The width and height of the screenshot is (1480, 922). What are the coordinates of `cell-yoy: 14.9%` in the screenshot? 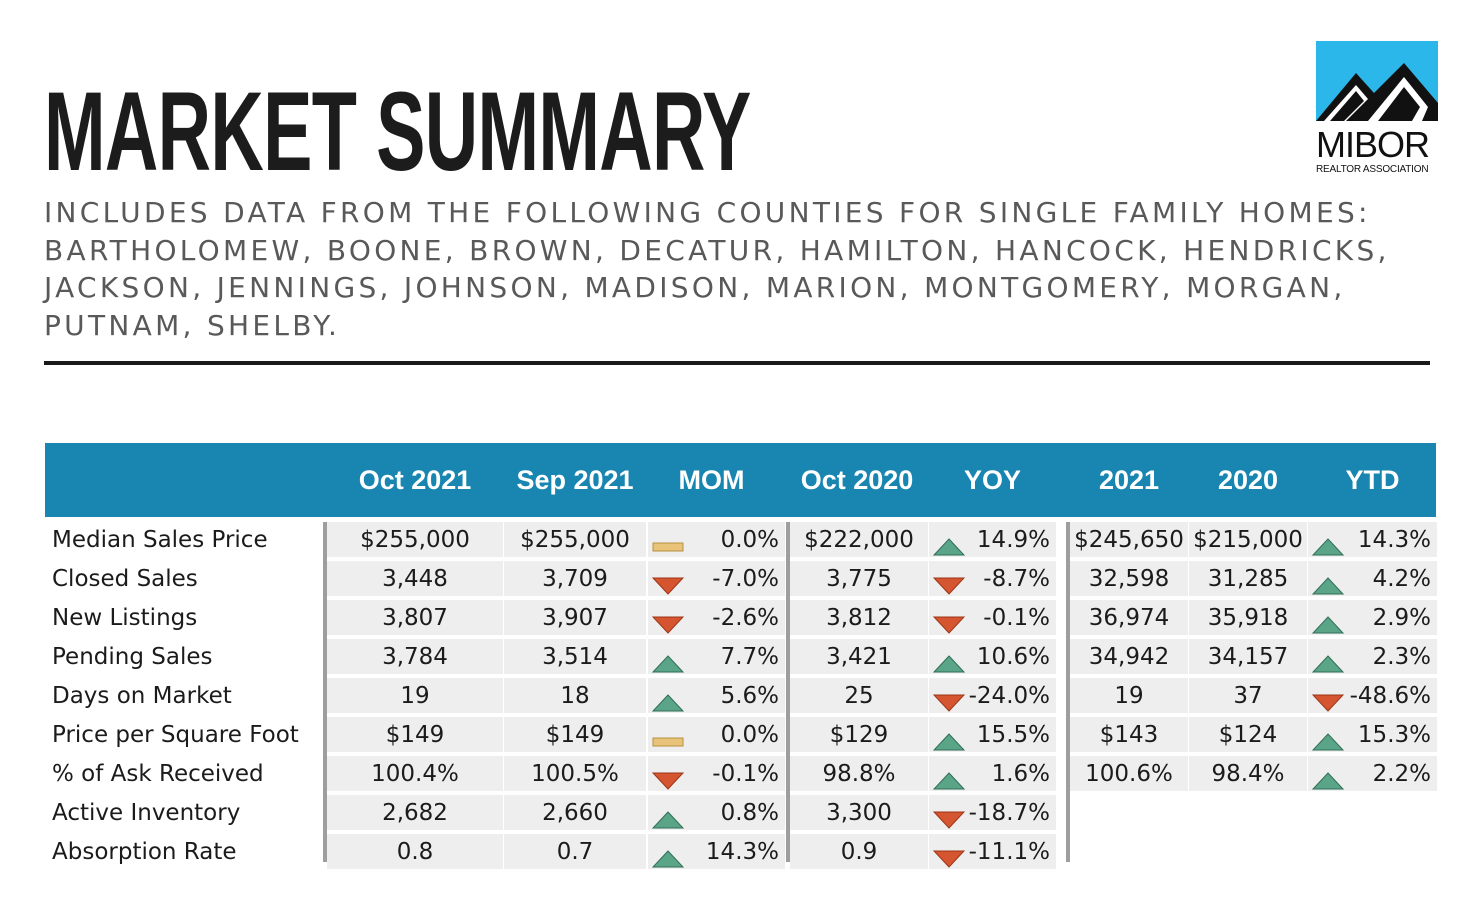 It's located at (992, 539).